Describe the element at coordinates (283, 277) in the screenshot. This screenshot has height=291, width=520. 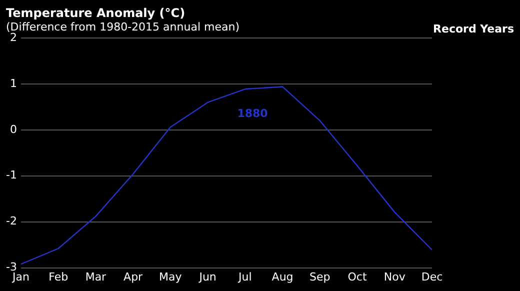
I see `x-tick-label: Aug` at that location.